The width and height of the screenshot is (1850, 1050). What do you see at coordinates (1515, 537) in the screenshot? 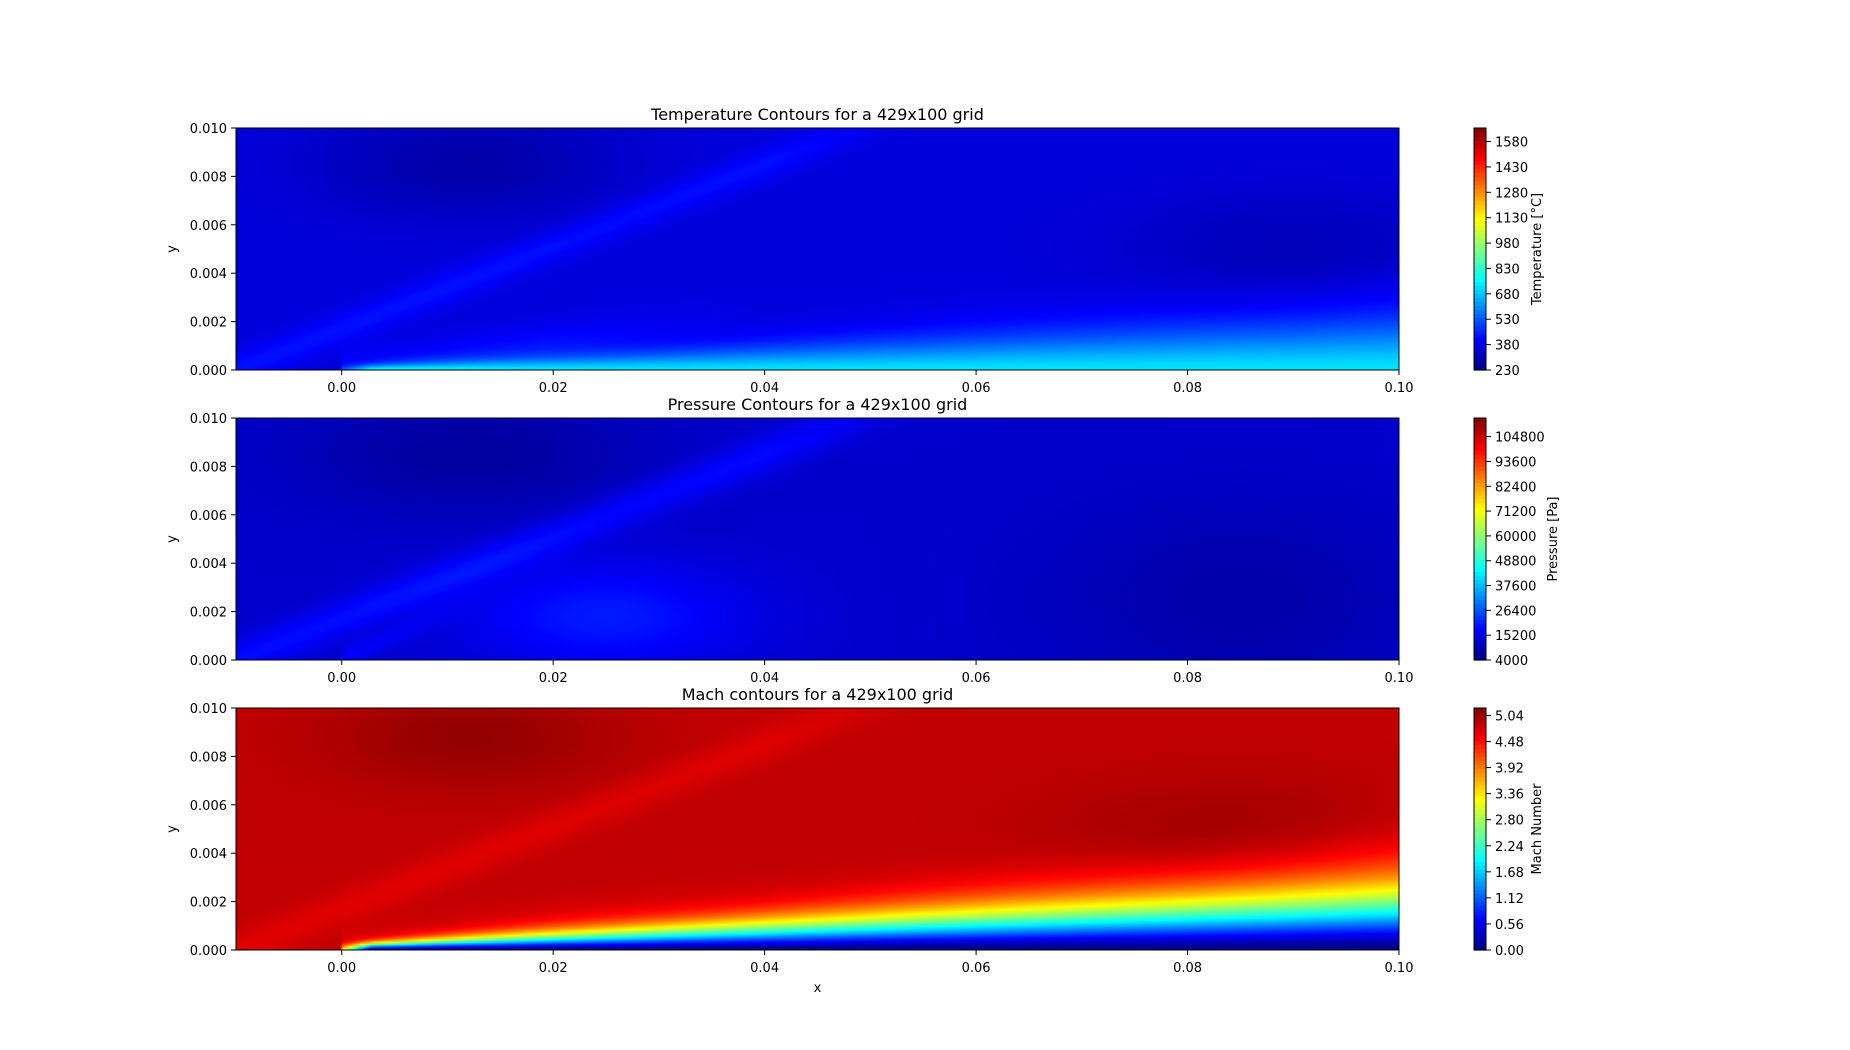
I see `pressure-colorbar-tick-label: 60000` at bounding box center [1515, 537].